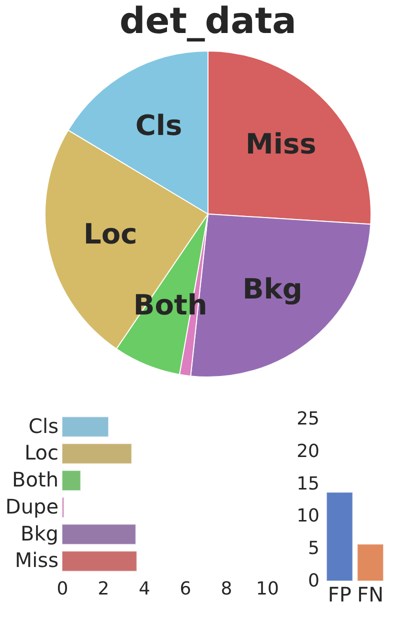 The width and height of the screenshot is (413, 629). What do you see at coordinates (208, 21) in the screenshot?
I see `chart-title: det_data` at bounding box center [208, 21].